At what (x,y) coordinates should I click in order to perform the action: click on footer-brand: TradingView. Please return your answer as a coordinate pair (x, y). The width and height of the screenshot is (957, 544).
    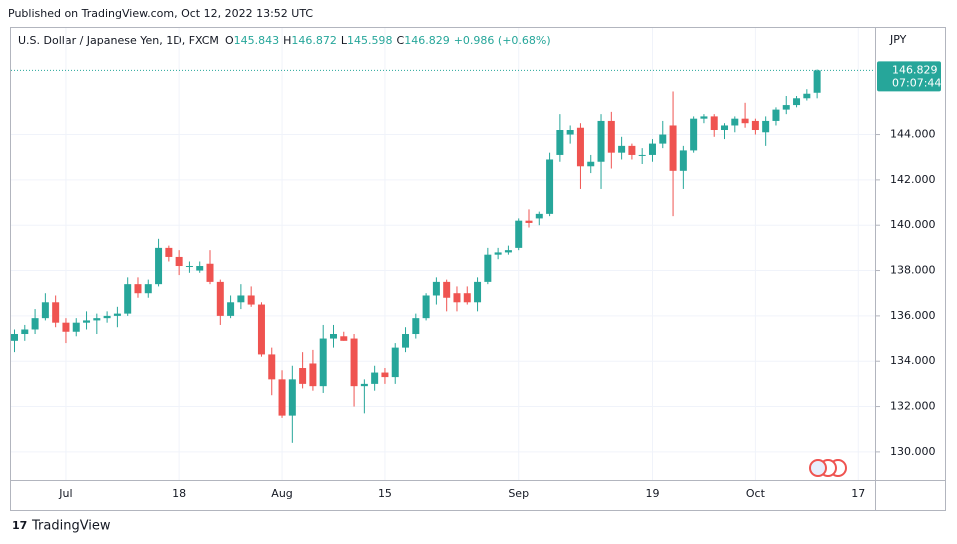
    Looking at the image, I should click on (71, 526).